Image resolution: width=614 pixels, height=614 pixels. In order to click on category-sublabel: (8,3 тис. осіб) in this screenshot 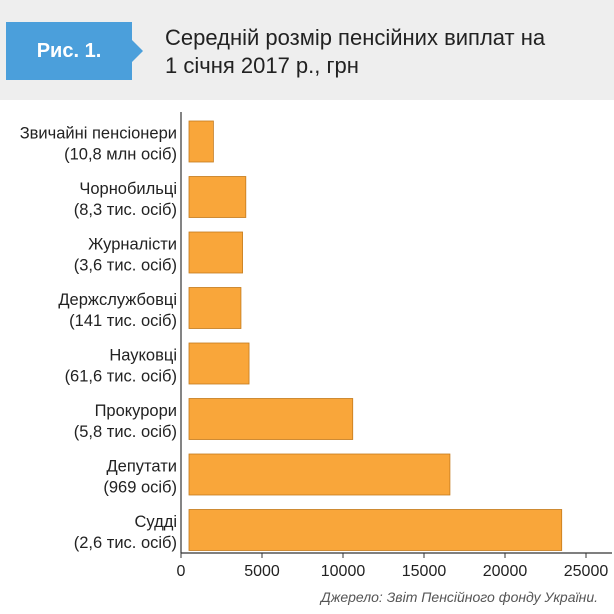, I will do `click(125, 210)`.